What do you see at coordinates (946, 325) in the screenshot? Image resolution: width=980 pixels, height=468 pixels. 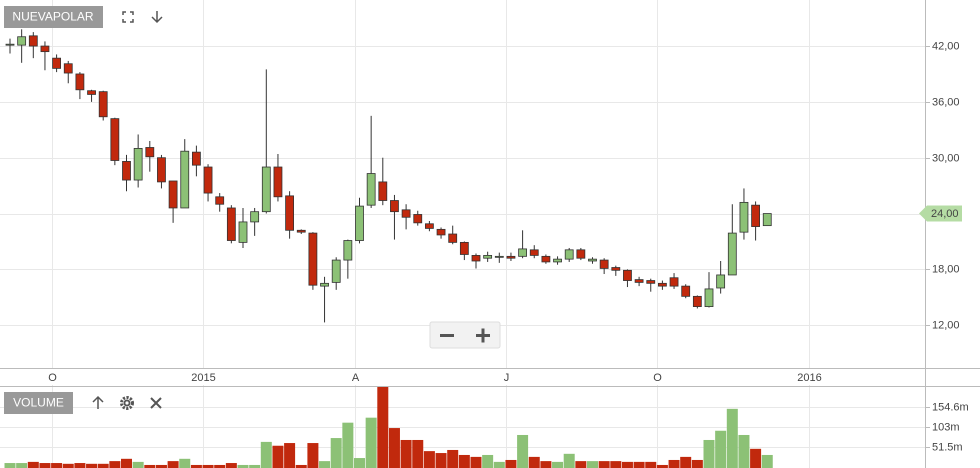 I see `y-tick-label: 12,00` at bounding box center [946, 325].